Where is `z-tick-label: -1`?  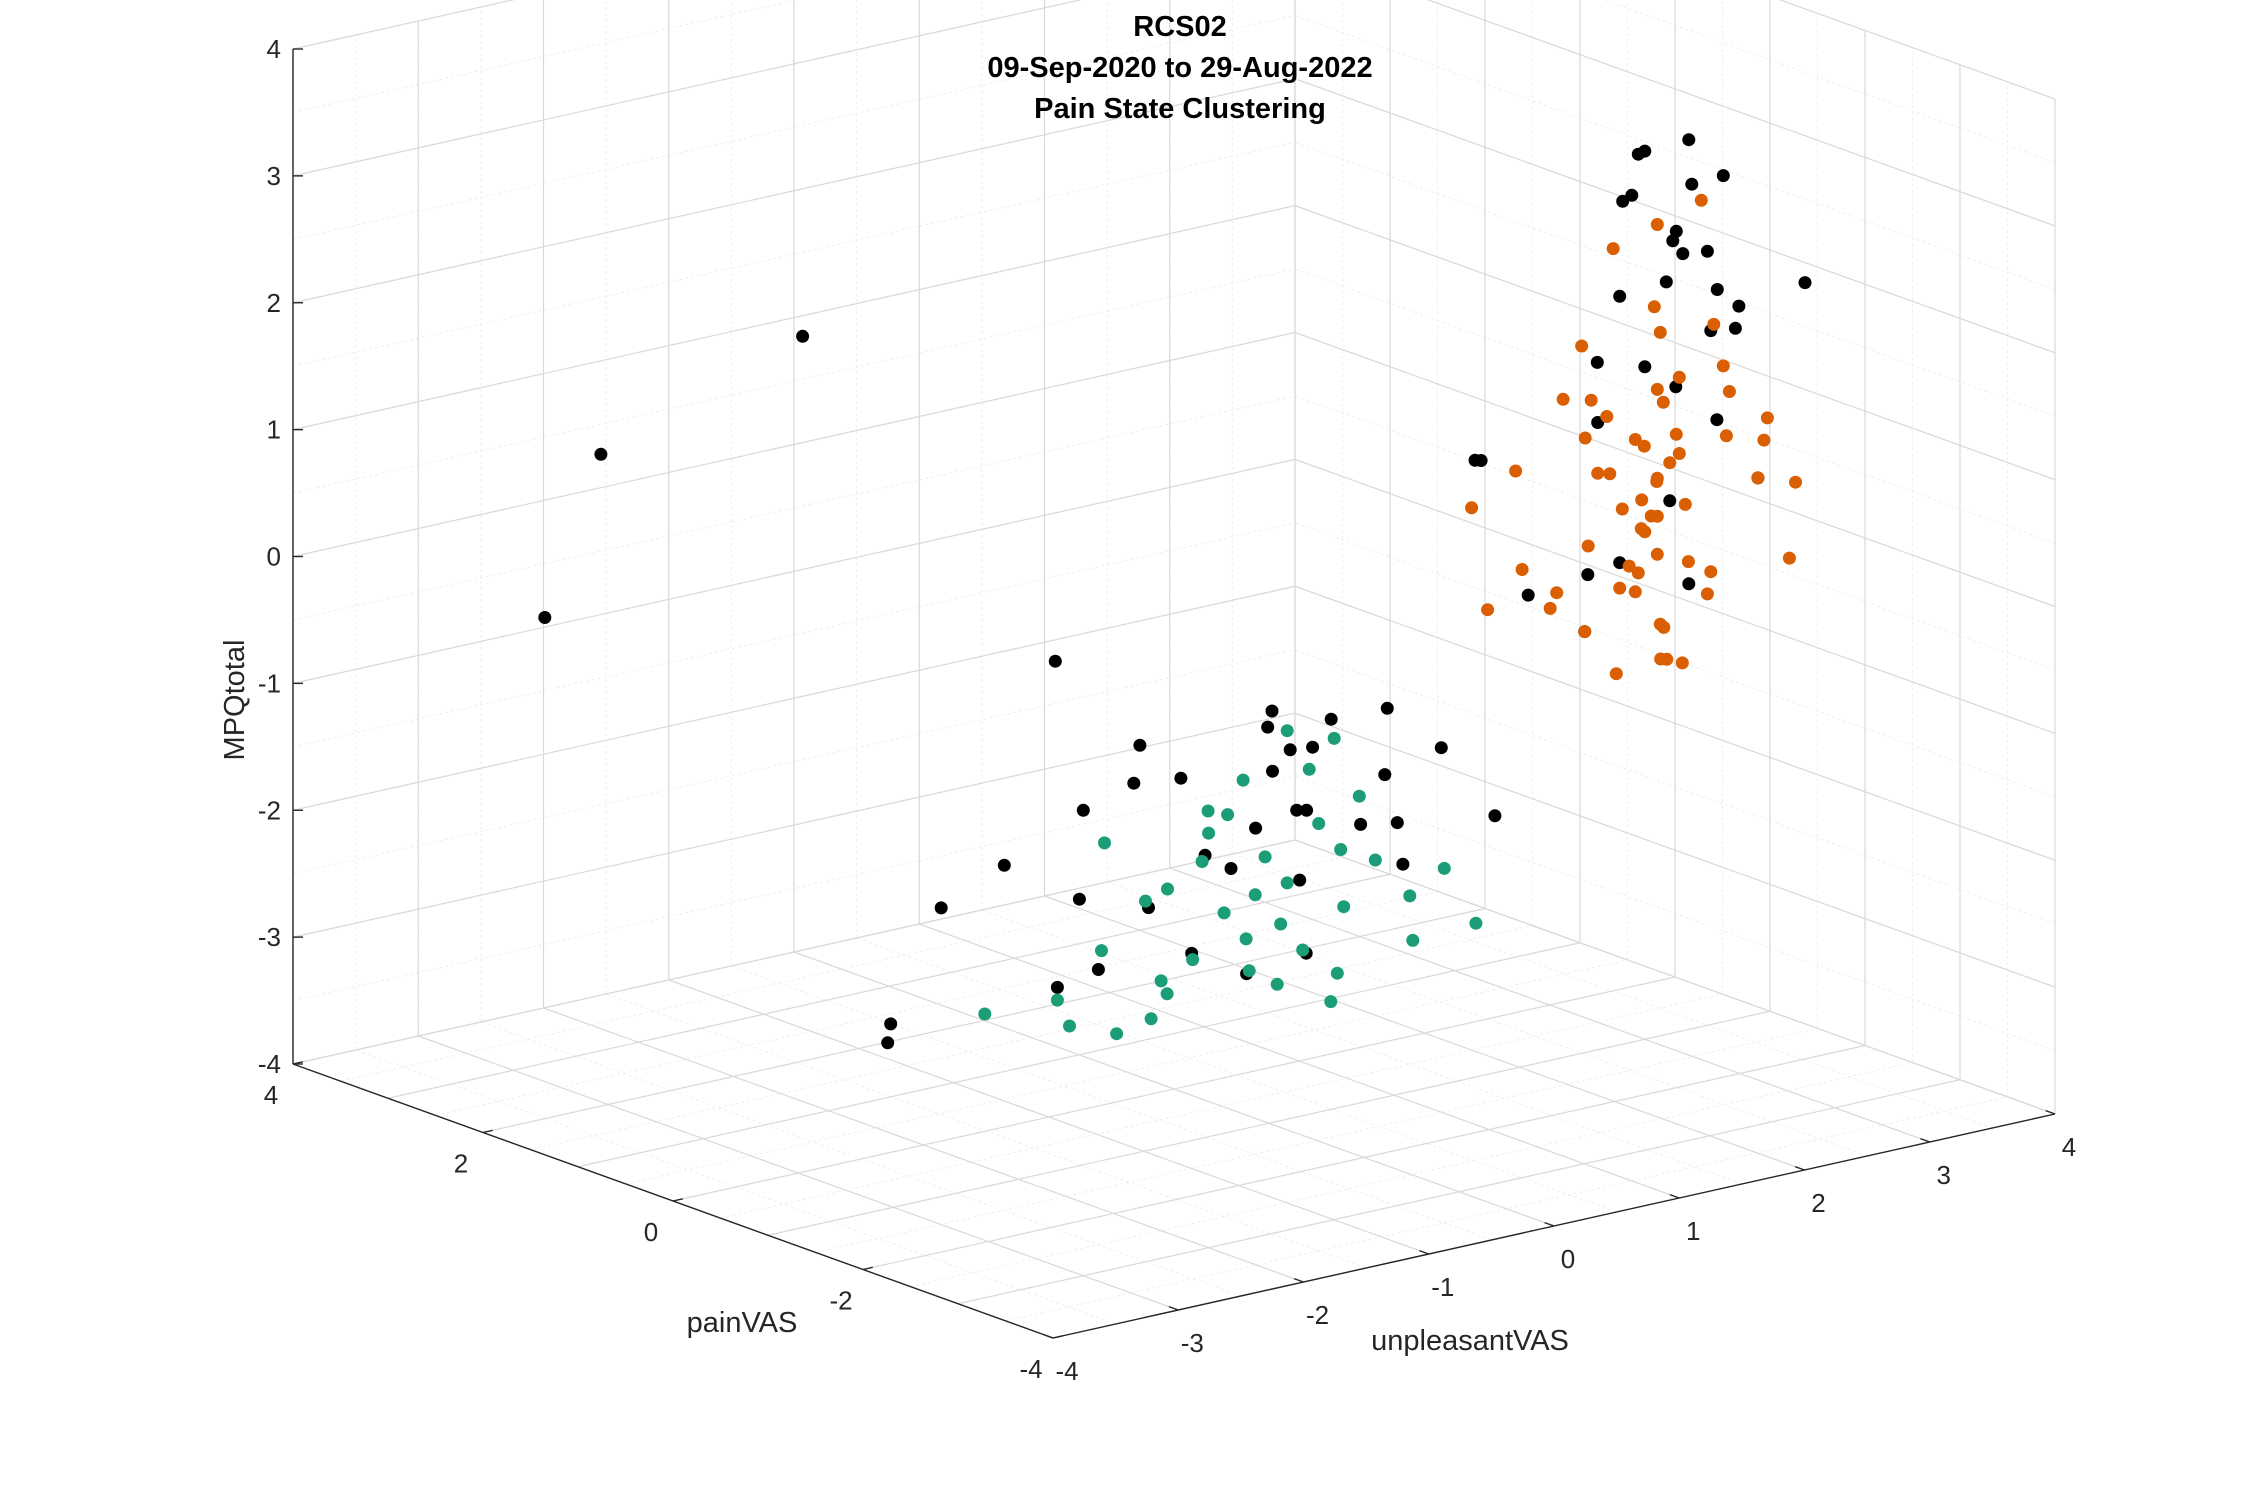 z-tick-label: -1 is located at coordinates (269, 683).